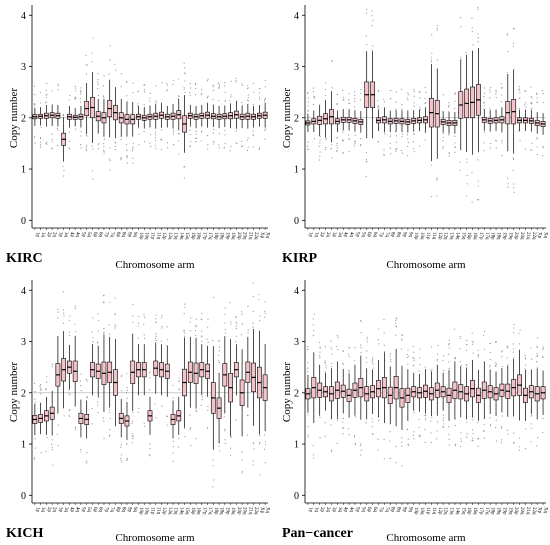 The height and width of the screenshot is (545, 550). Describe the element at coordinates (296, 393) in the screenshot. I see `y-tick-label: 2` at that location.